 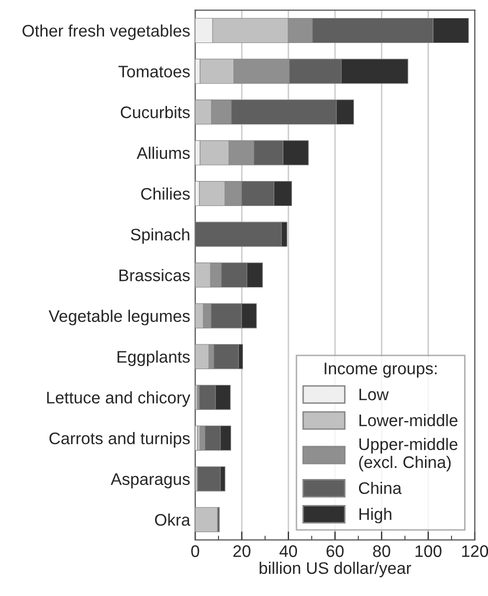 I want to click on legend-label: Upper-middle (excl. China), so click(x=408, y=455).